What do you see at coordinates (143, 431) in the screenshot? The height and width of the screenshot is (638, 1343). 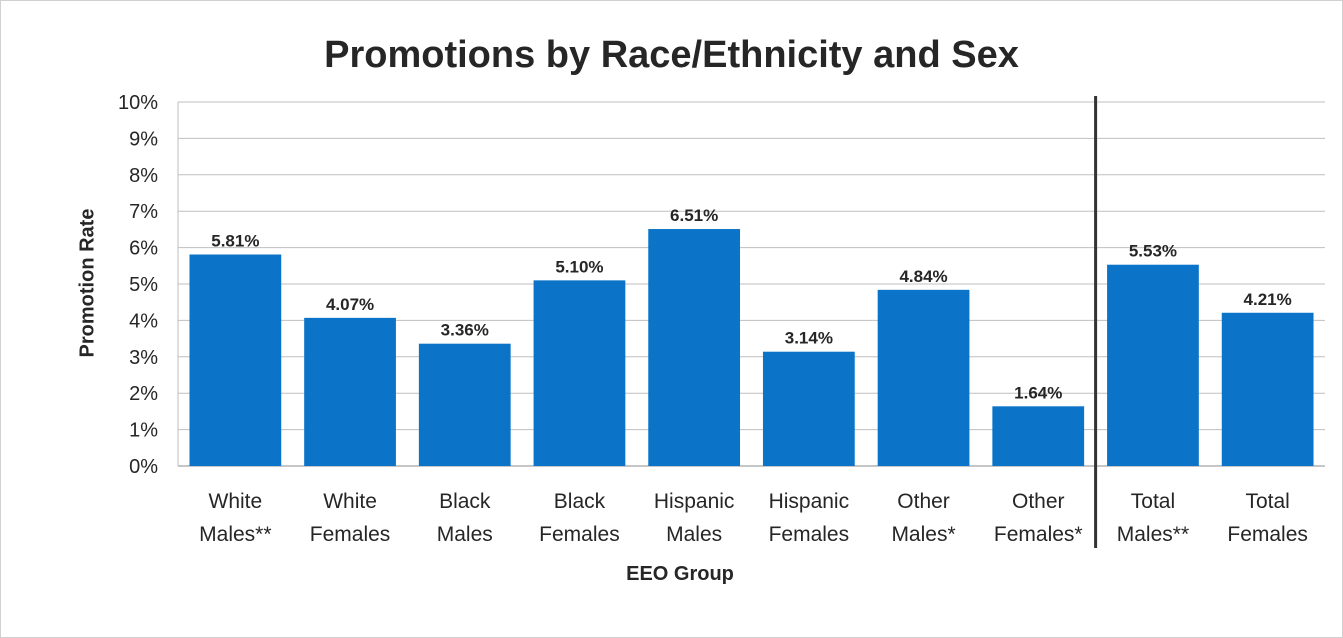 I see `y-tick-label: 1%` at bounding box center [143, 431].